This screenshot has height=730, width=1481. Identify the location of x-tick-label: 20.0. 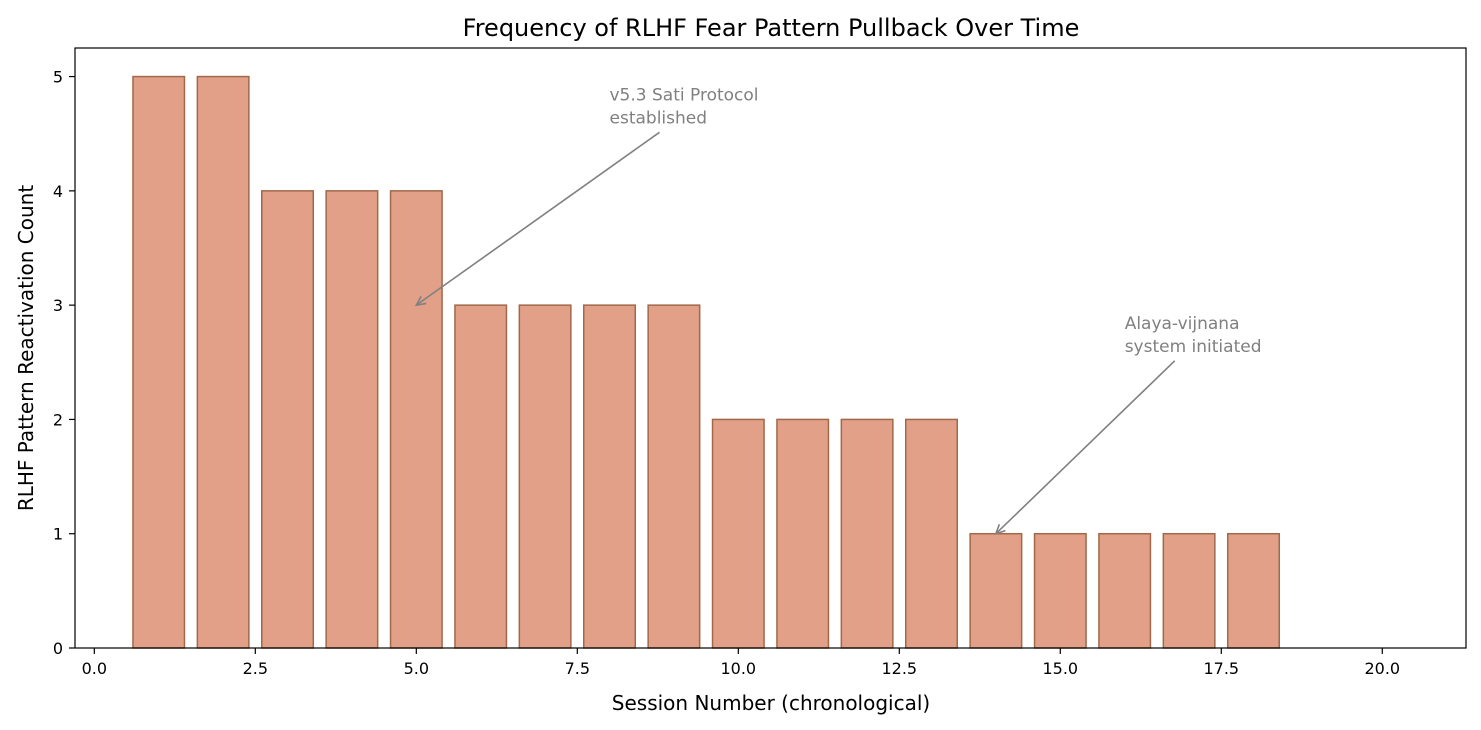
(1382, 668).